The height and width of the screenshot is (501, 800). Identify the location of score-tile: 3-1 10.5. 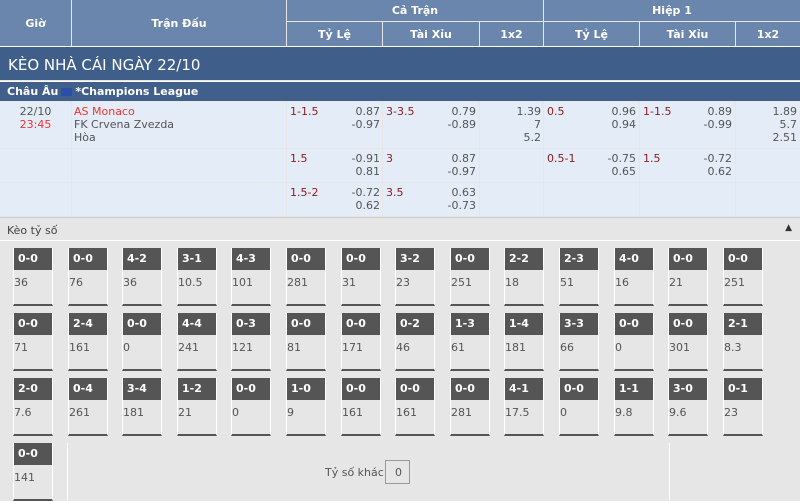
(197, 277).